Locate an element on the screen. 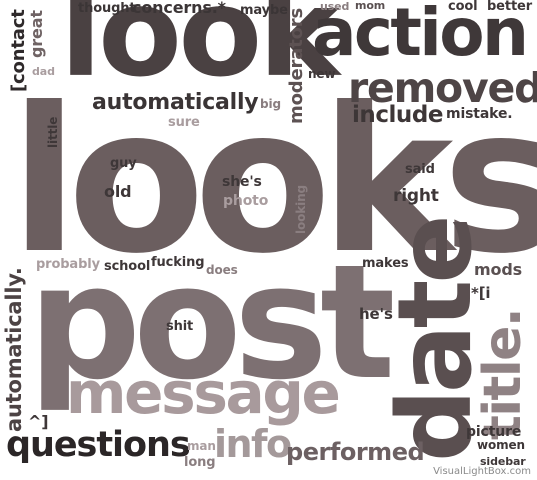 This screenshot has width=537, height=480. word-used: used is located at coordinates (335, 6).